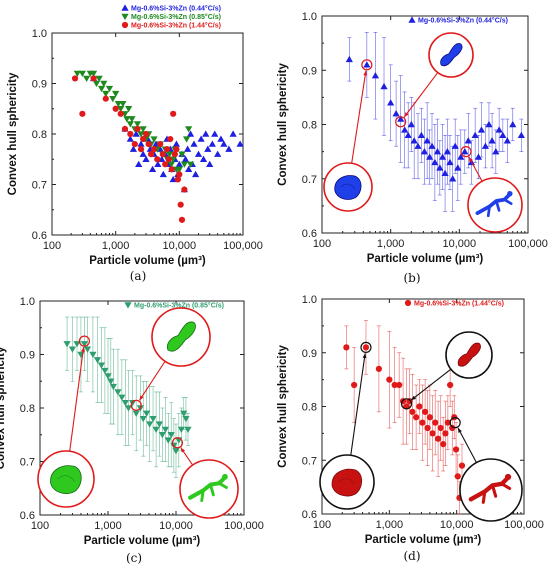 The height and width of the screenshot is (572, 550). I want to click on series, so click(129, 149).